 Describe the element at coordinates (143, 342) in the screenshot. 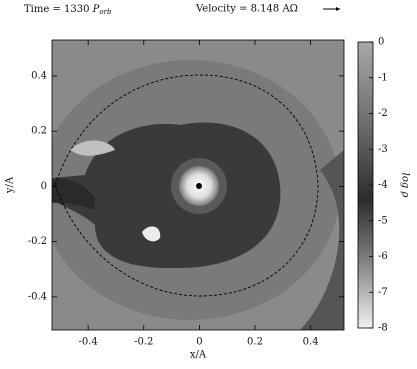

I see `x-tick-label: -0.2` at that location.